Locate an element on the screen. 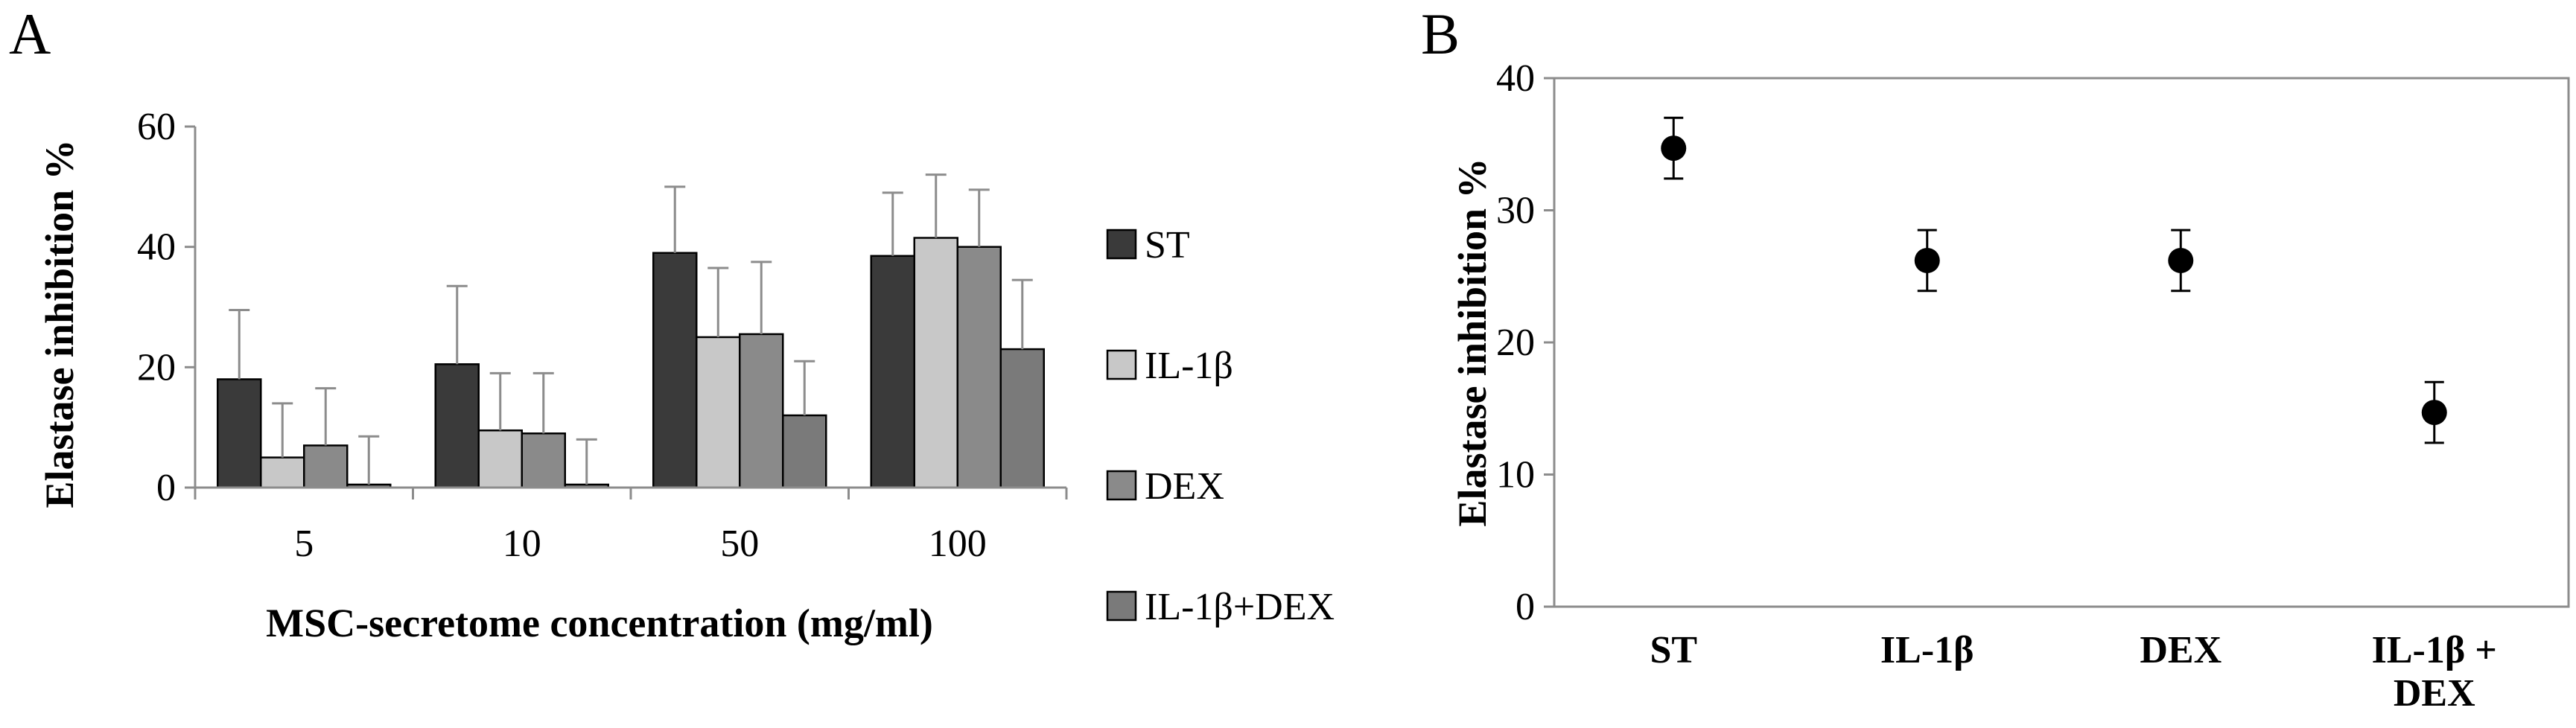  legend-swatch-IL-1β is located at coordinates (1121, 364).